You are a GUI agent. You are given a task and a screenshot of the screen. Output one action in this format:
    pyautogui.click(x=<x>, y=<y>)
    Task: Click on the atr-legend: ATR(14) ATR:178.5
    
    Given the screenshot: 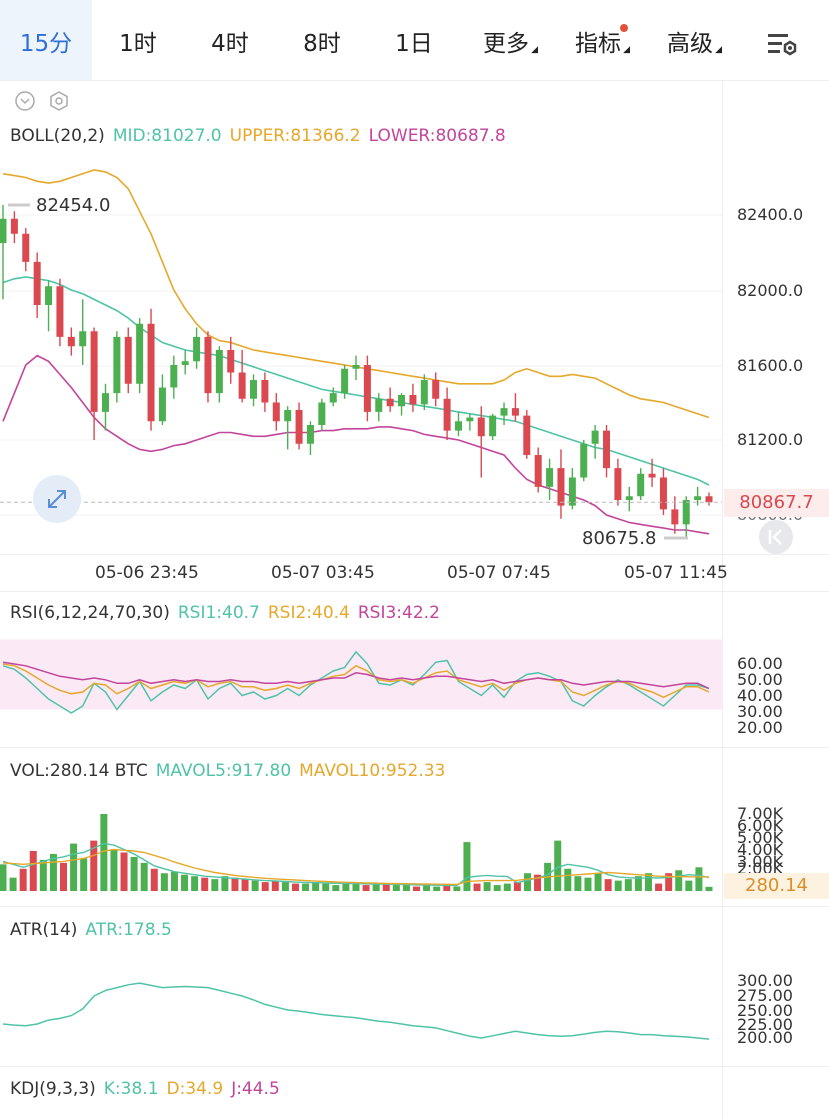 What is the action you would take?
    pyautogui.click(x=95, y=930)
    